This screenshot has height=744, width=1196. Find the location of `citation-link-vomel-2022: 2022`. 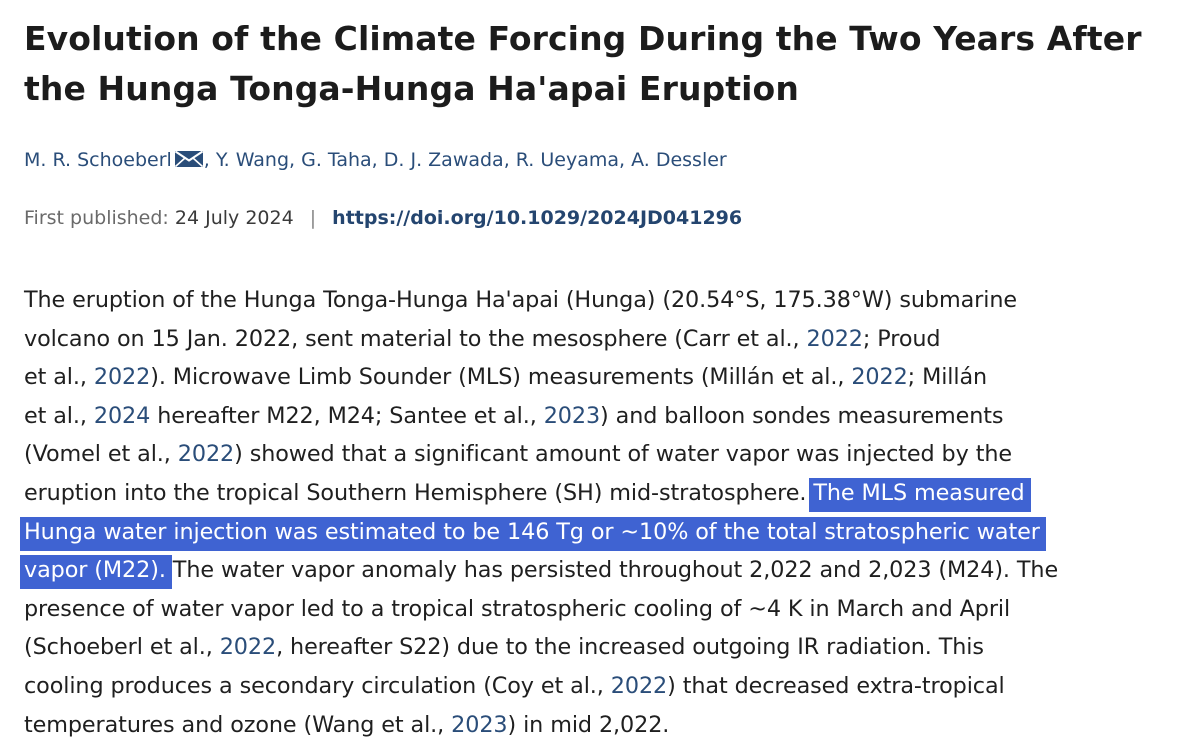

citation-link-vomel-2022: 2022 is located at coordinates (206, 454).